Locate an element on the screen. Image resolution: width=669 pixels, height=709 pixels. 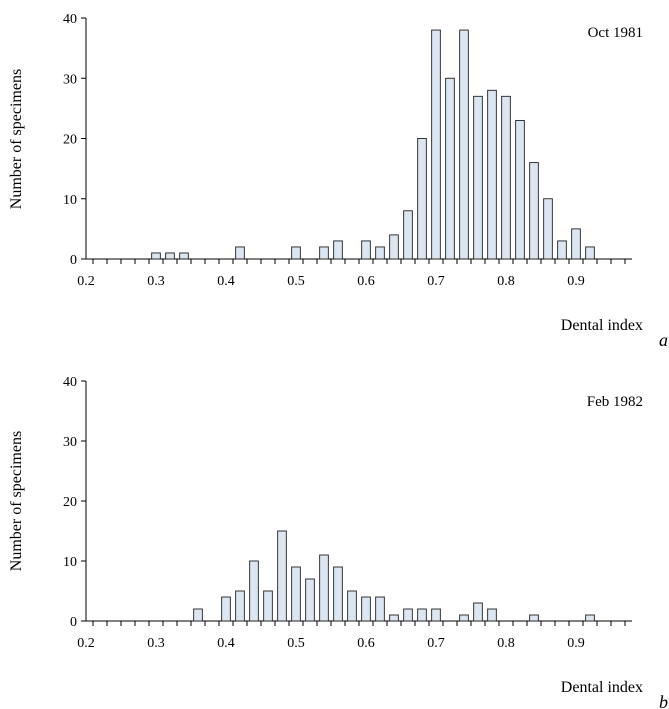
panel-b-x-tick-label: 0.3 is located at coordinates (156, 643).